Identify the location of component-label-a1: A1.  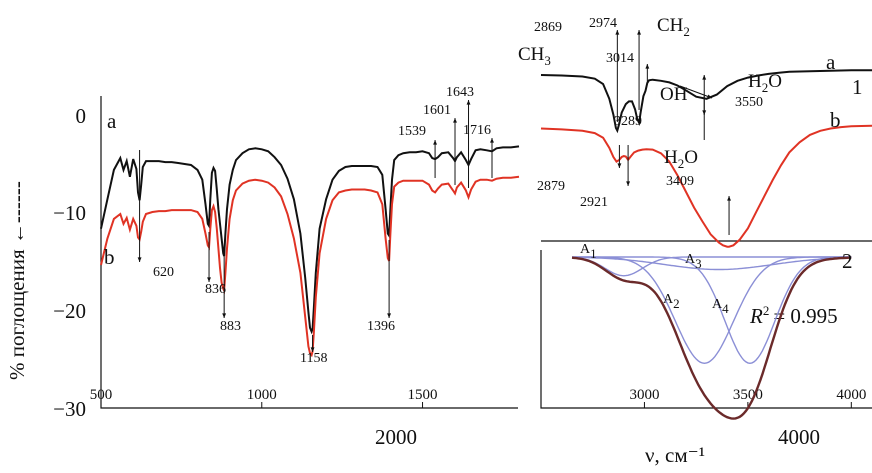
(588, 251).